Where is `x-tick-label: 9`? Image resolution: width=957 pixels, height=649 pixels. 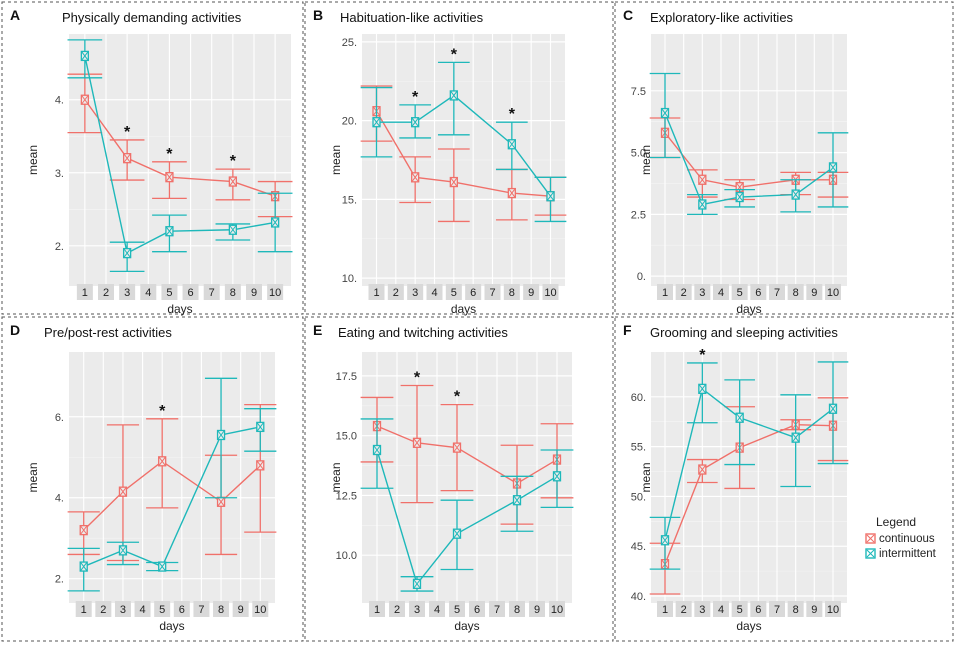
x-tick-label: 9 is located at coordinates (254, 293).